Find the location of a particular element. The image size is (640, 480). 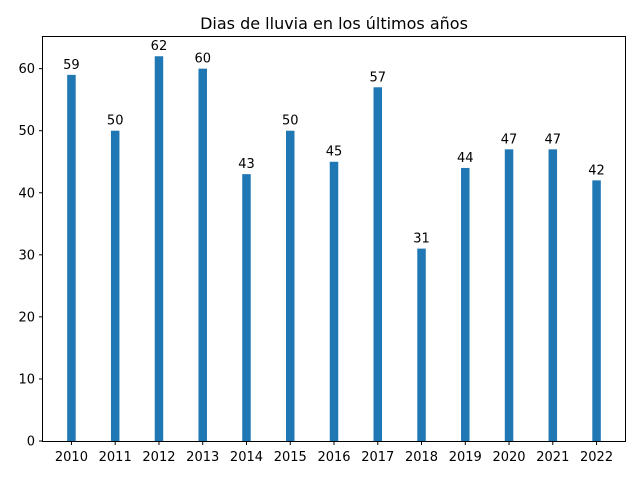

data-label-2016: 45 is located at coordinates (334, 152).